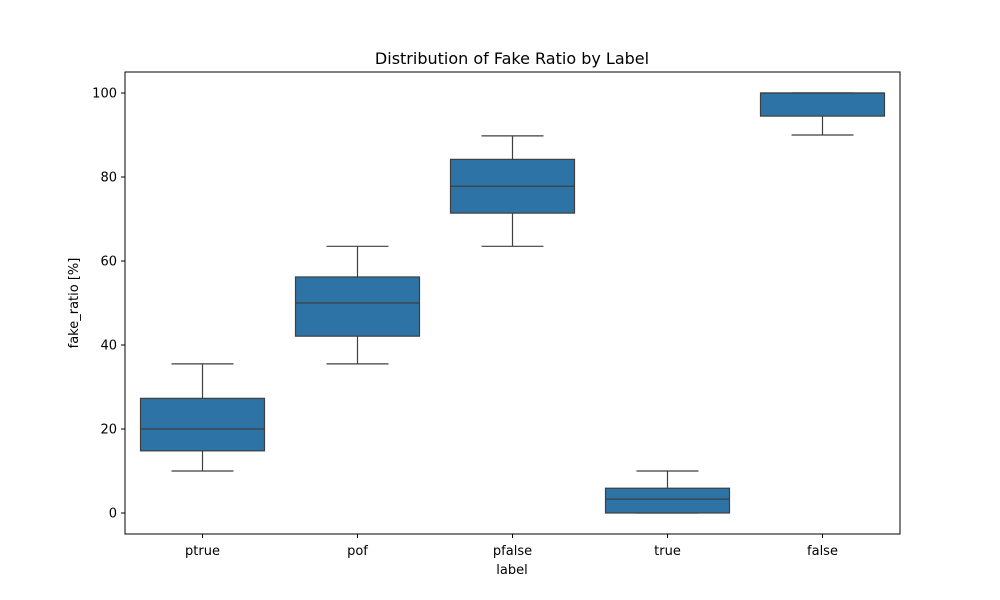  I want to click on chart-title: Distribution of Fake Ratio by Label, so click(512, 58).